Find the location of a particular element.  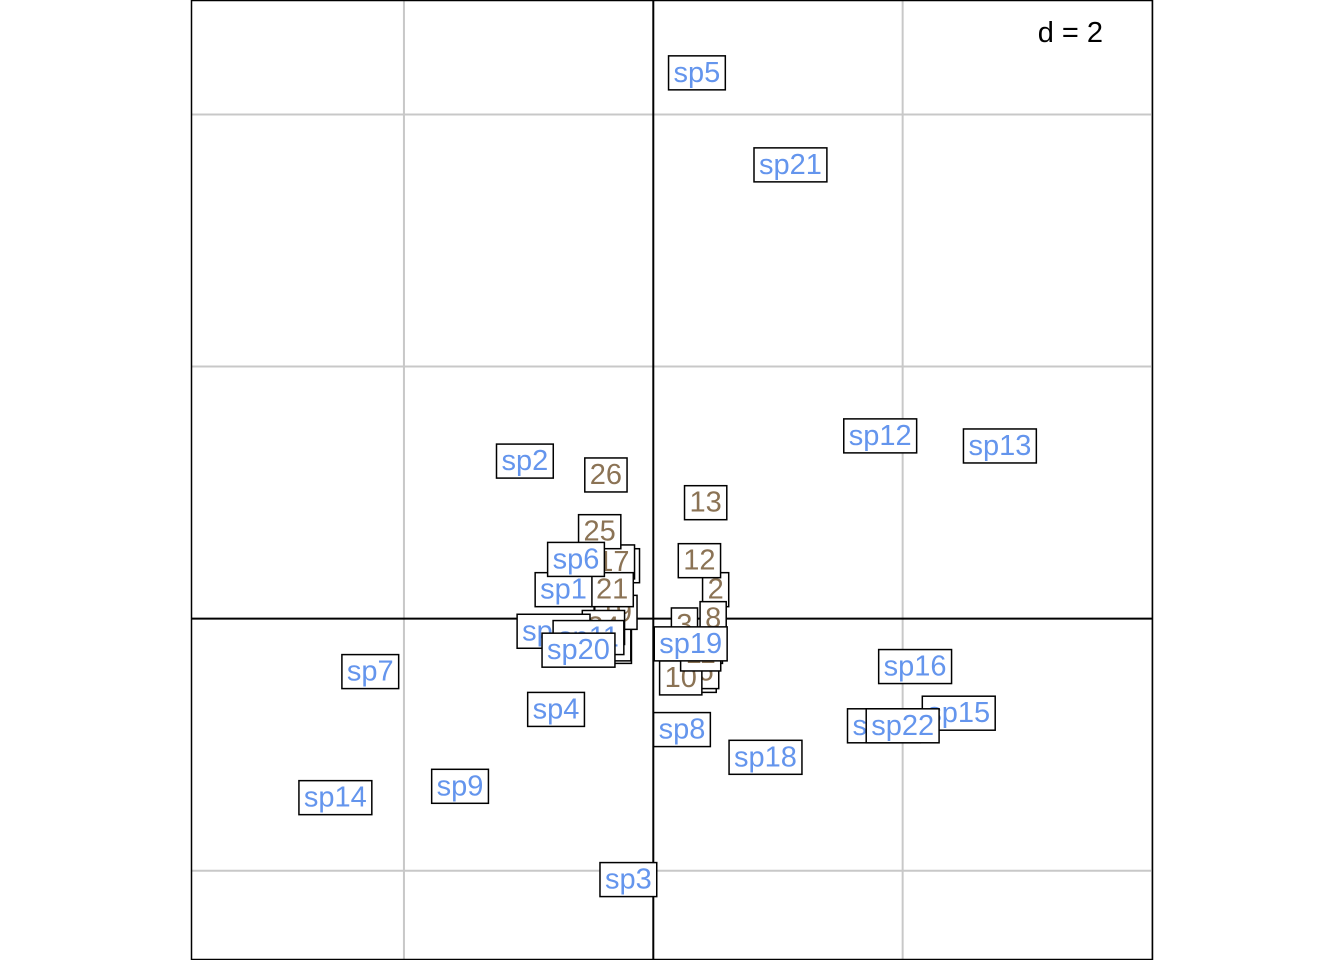

species-label-sp8: sp8 is located at coordinates (682, 729).